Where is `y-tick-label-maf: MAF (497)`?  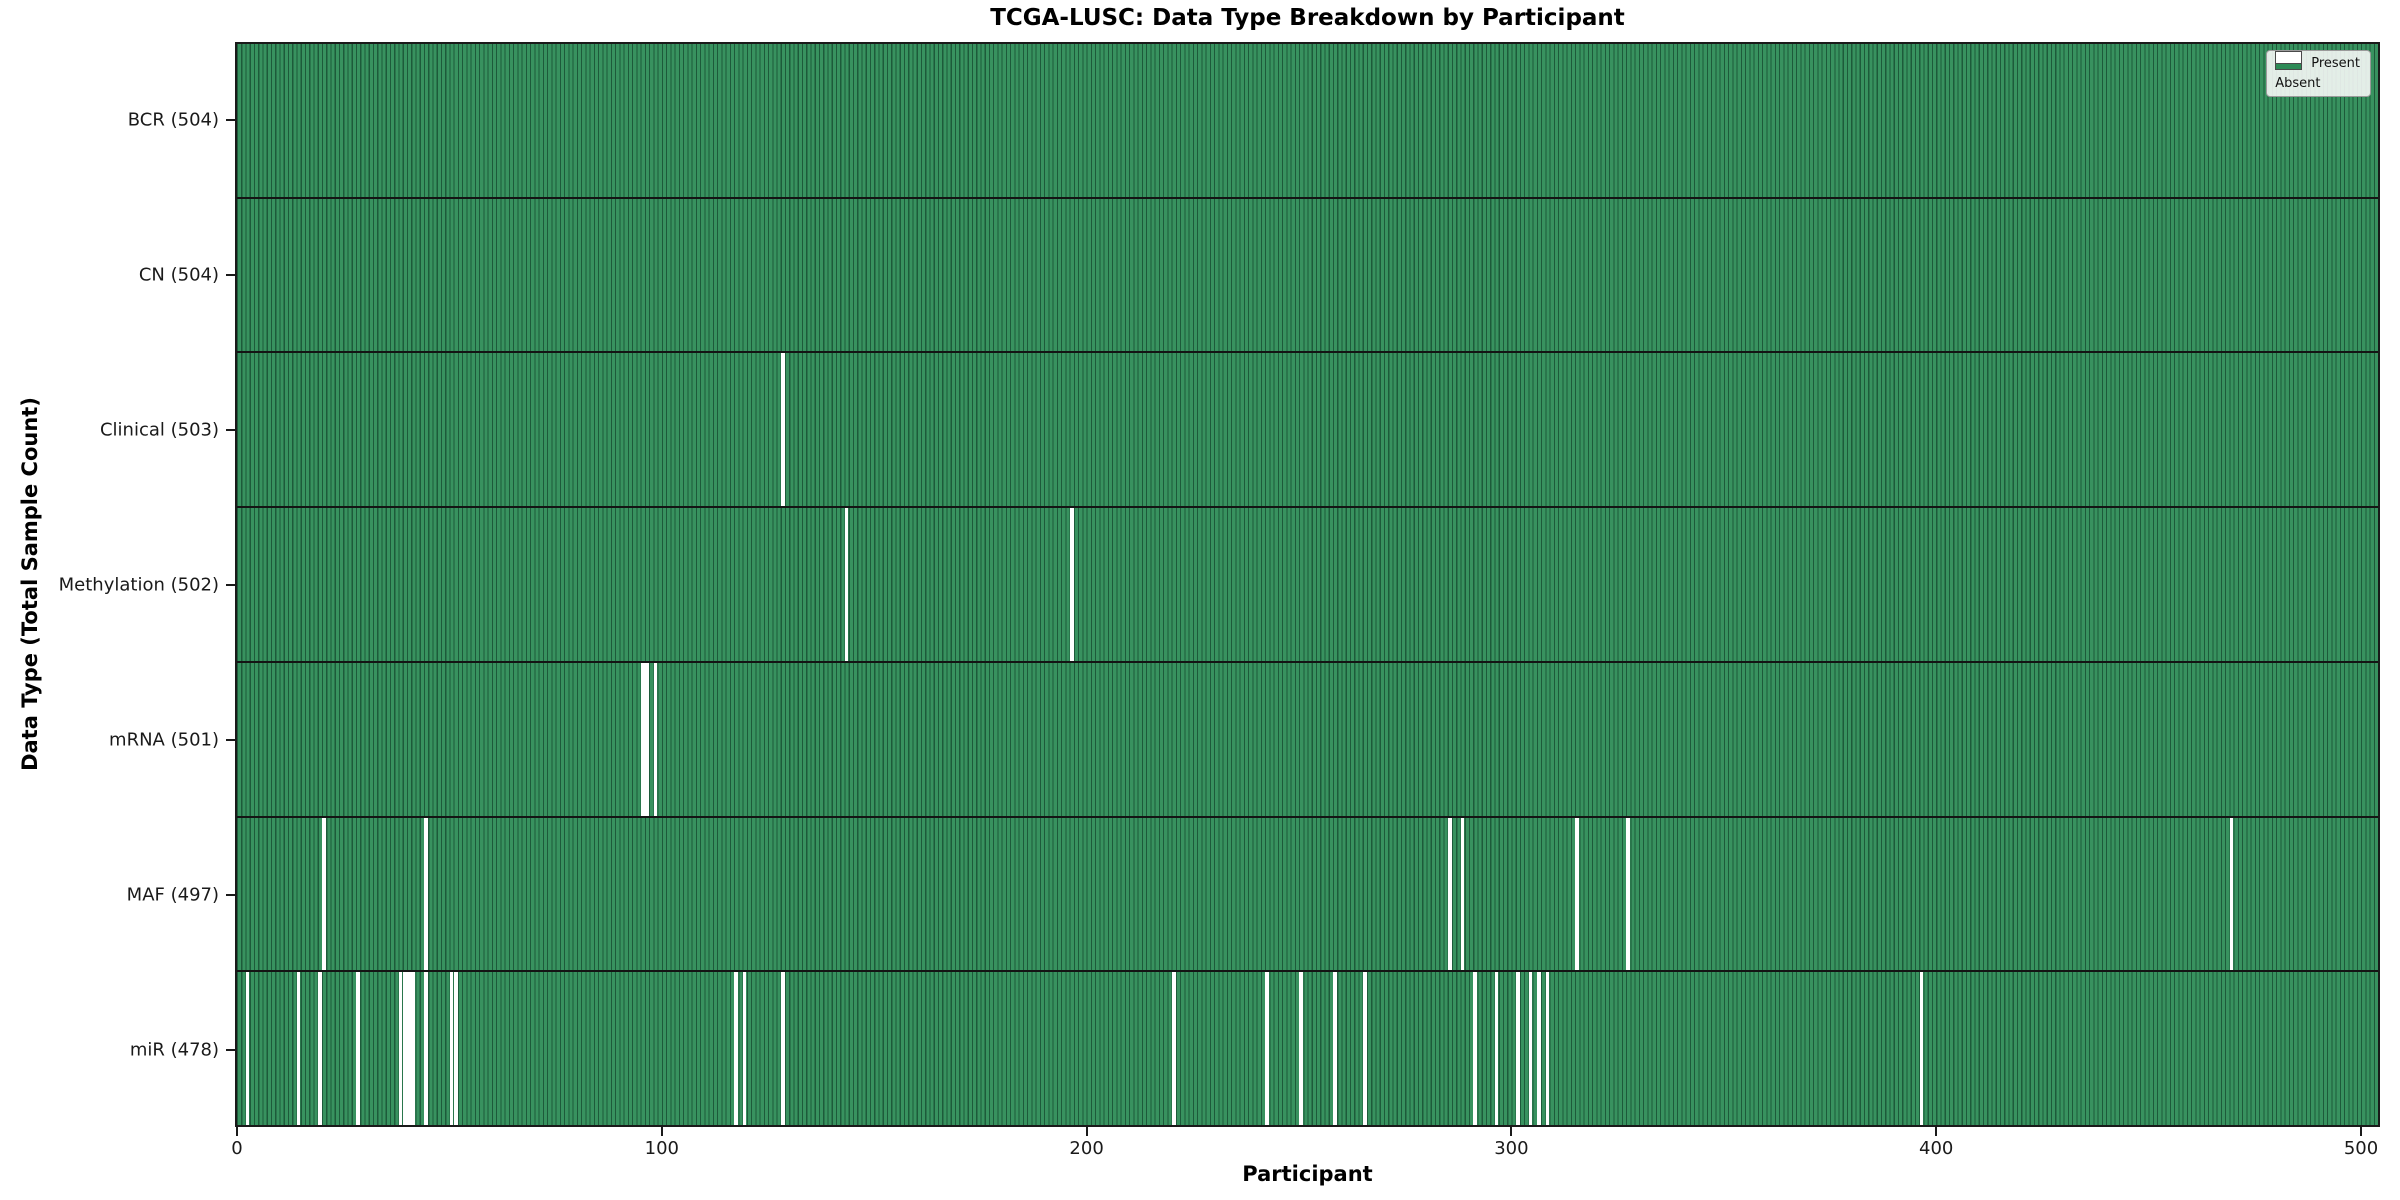 y-tick-label-maf: MAF (497) is located at coordinates (172, 894).